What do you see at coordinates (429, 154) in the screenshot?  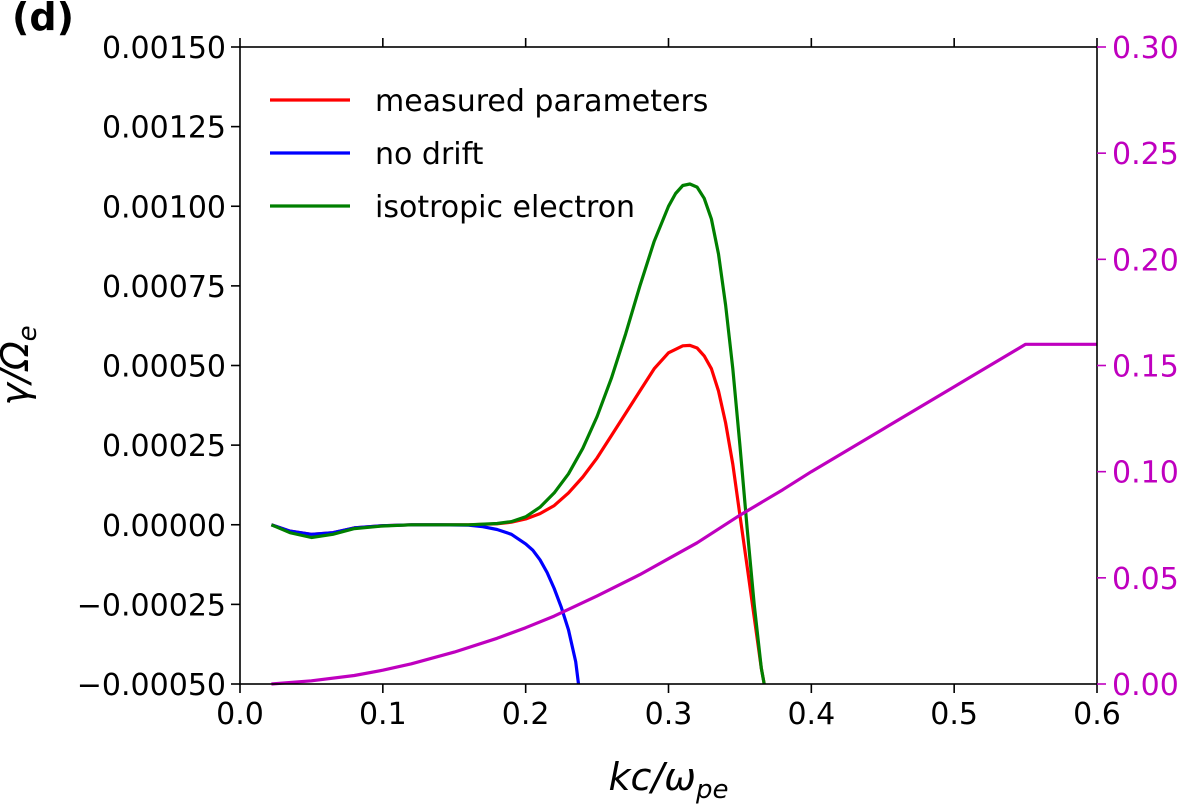 I see `legend-label-1: no drift` at bounding box center [429, 154].